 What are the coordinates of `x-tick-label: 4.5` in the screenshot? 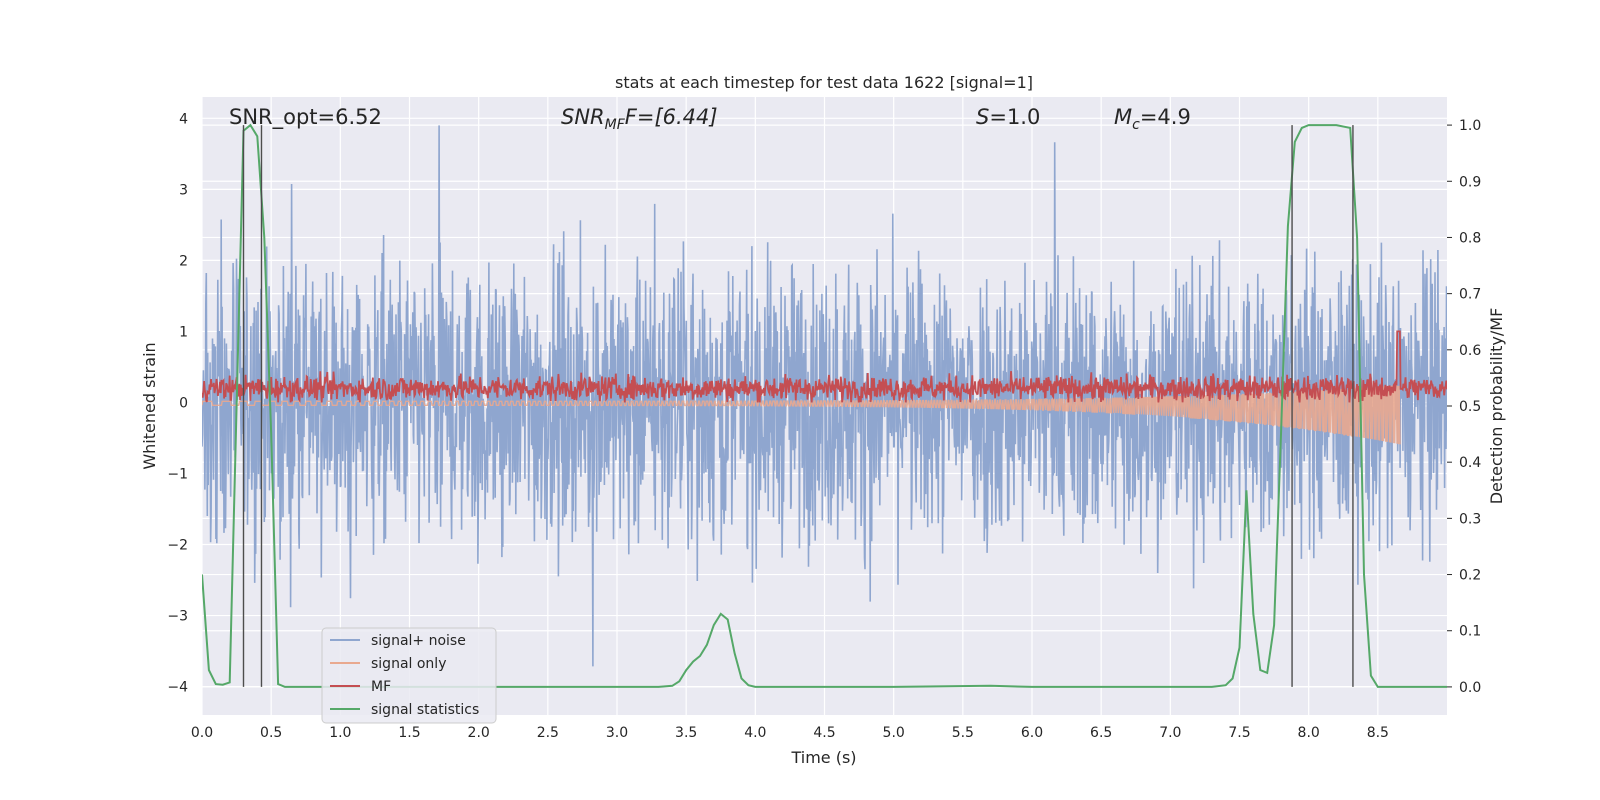 It's located at (824, 733).